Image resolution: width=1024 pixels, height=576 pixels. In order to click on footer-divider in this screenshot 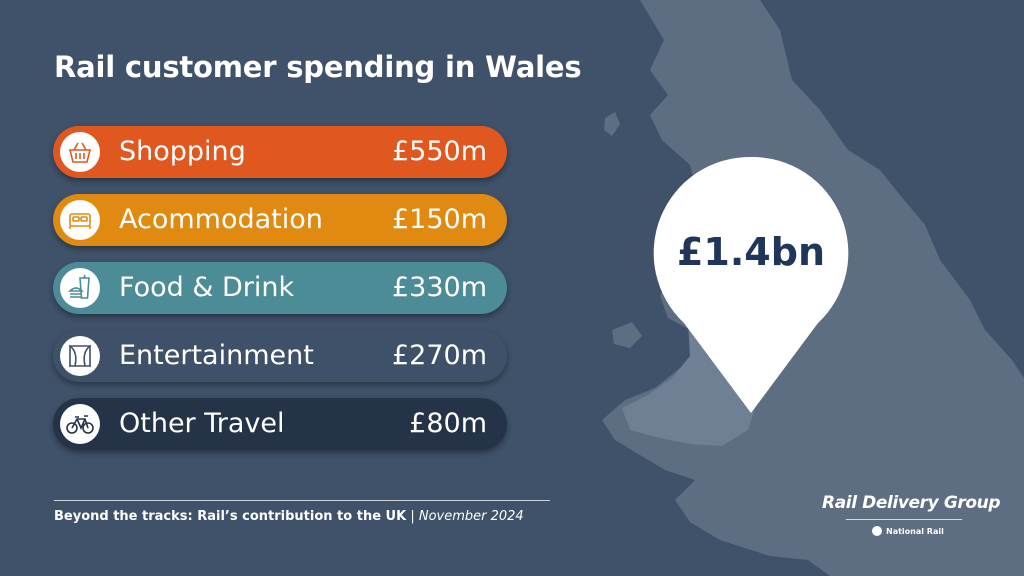, I will do `click(302, 500)`.